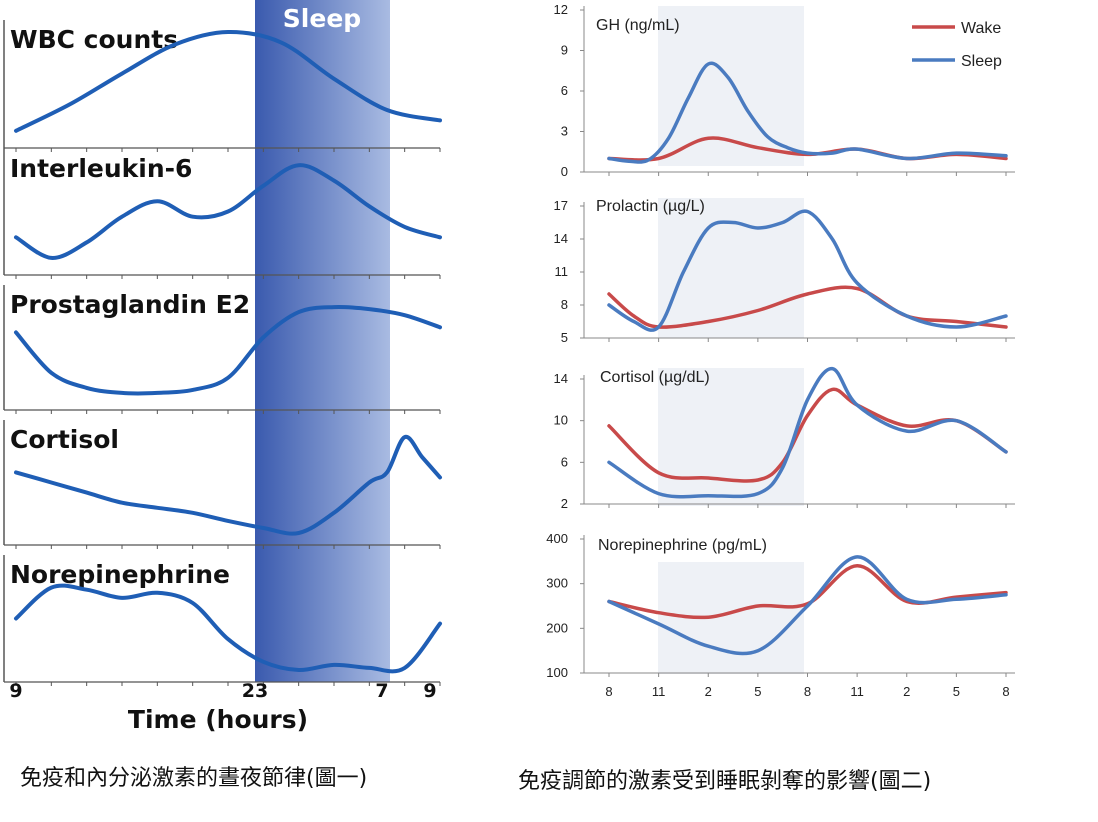 The image size is (1098, 822). Describe the element at coordinates (322, 18) in the screenshot. I see `sleep-band-label: Sleep` at that location.